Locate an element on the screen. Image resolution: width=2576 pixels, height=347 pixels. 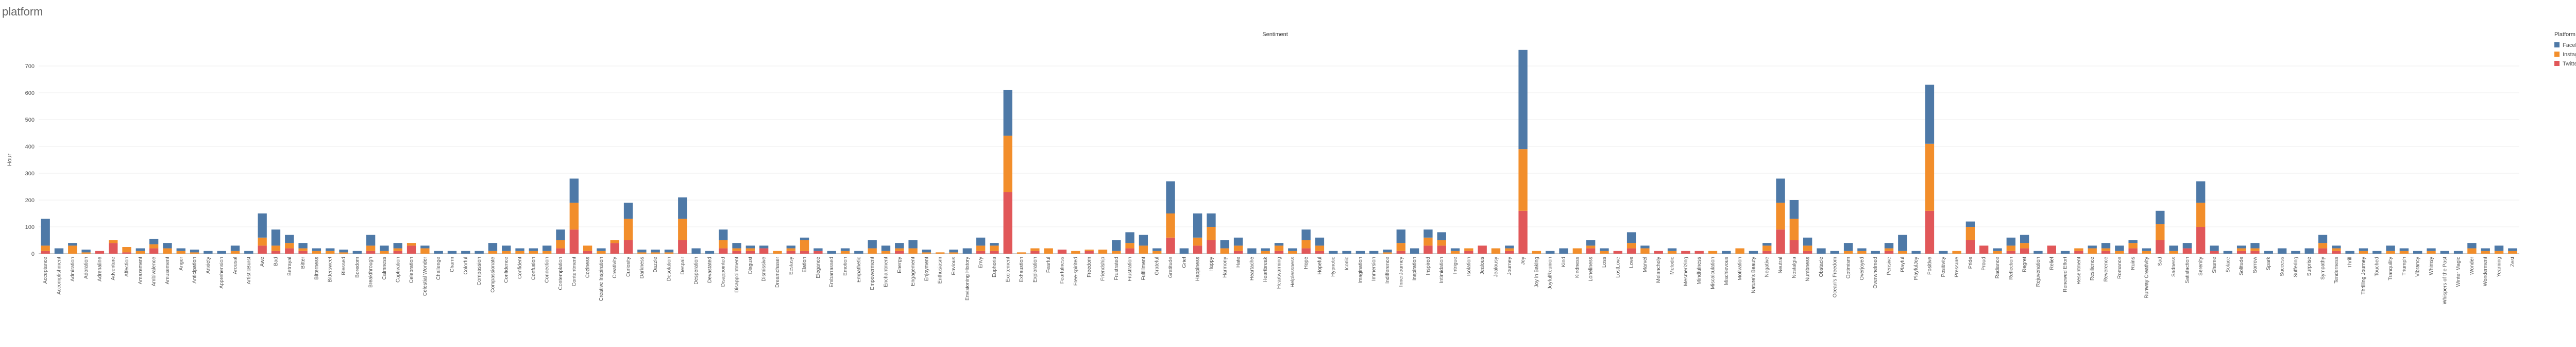
x-tick-label: Inspiration is located at coordinates (1415, 268).